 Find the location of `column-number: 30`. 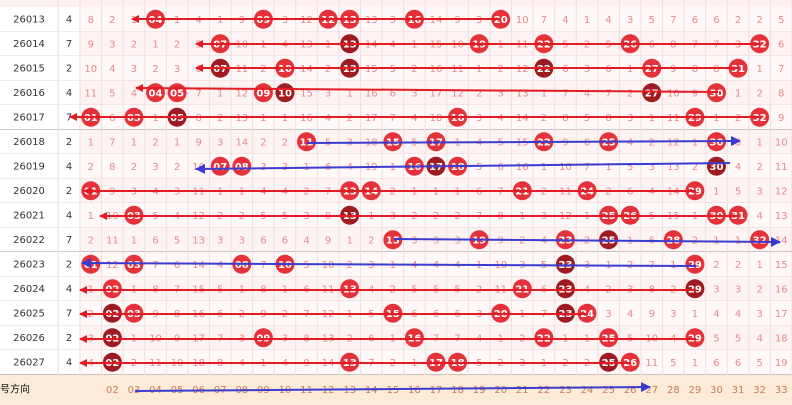

column-number: 30 is located at coordinates (716, 390).